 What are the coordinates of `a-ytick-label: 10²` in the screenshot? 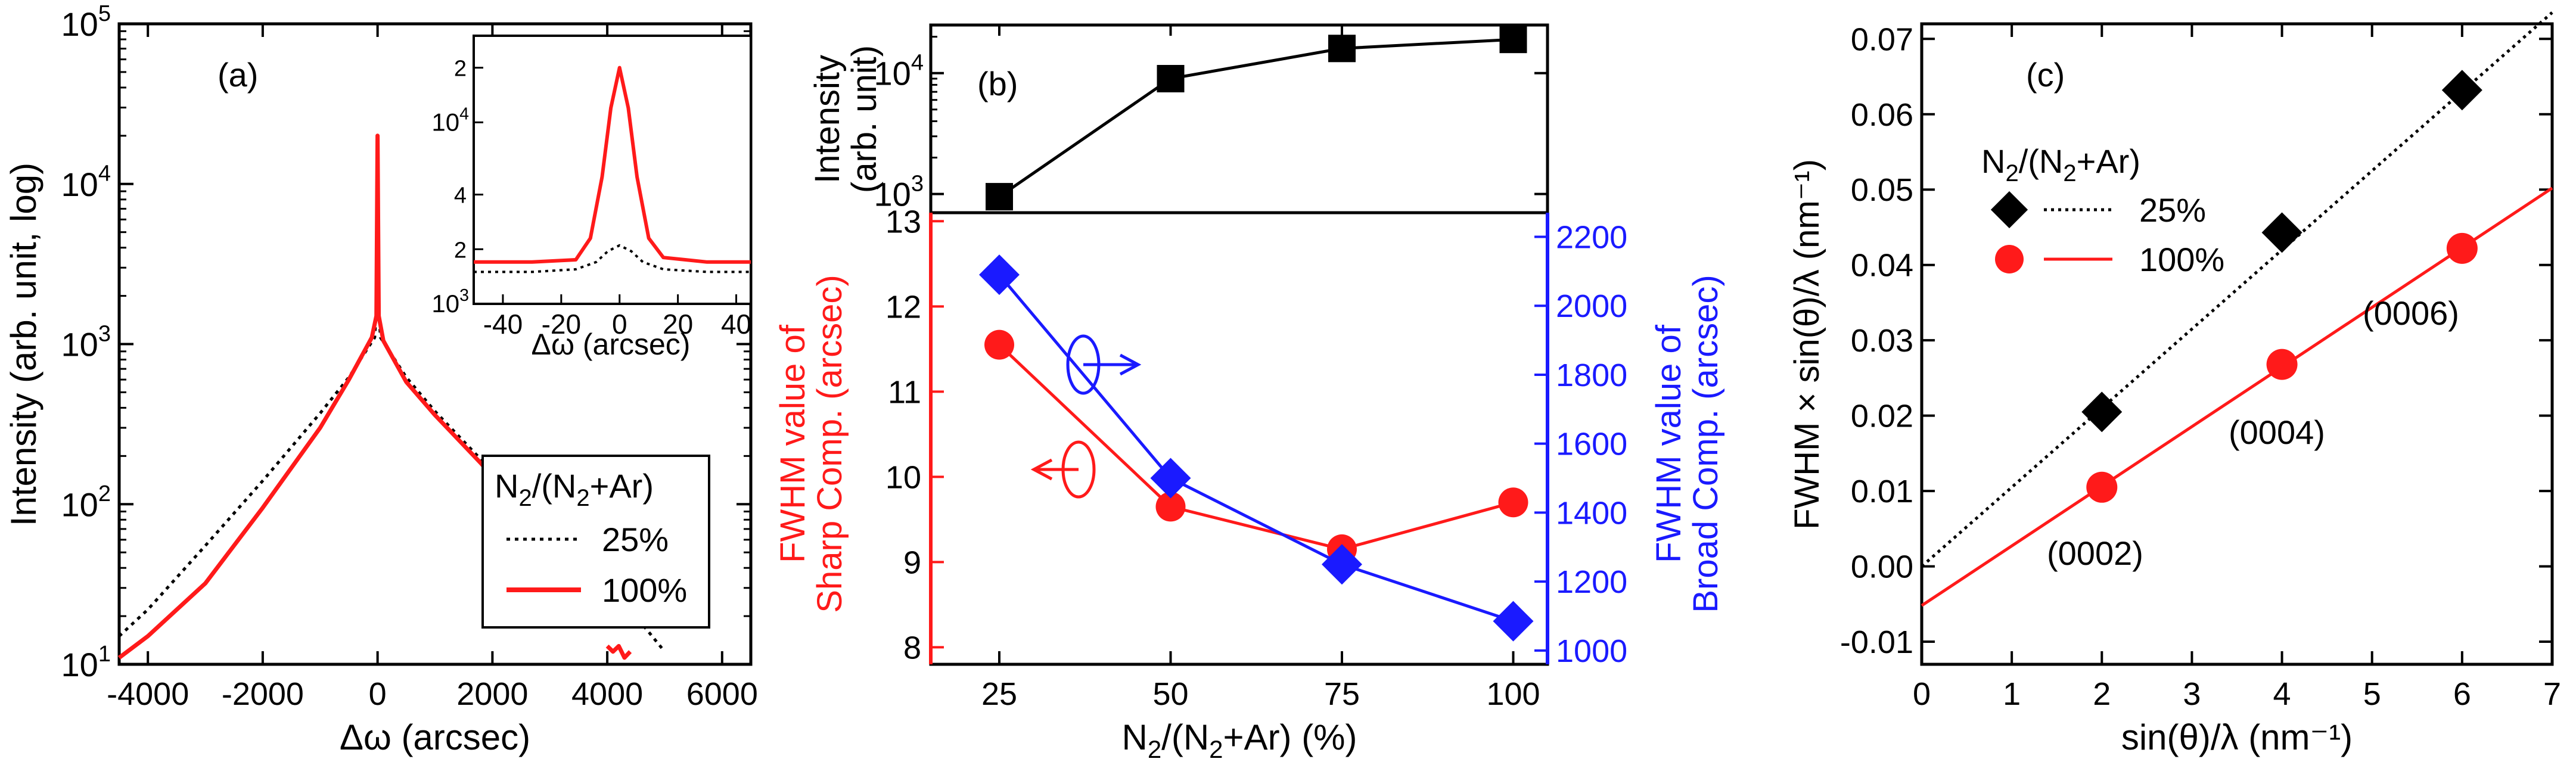 It's located at (86, 502).